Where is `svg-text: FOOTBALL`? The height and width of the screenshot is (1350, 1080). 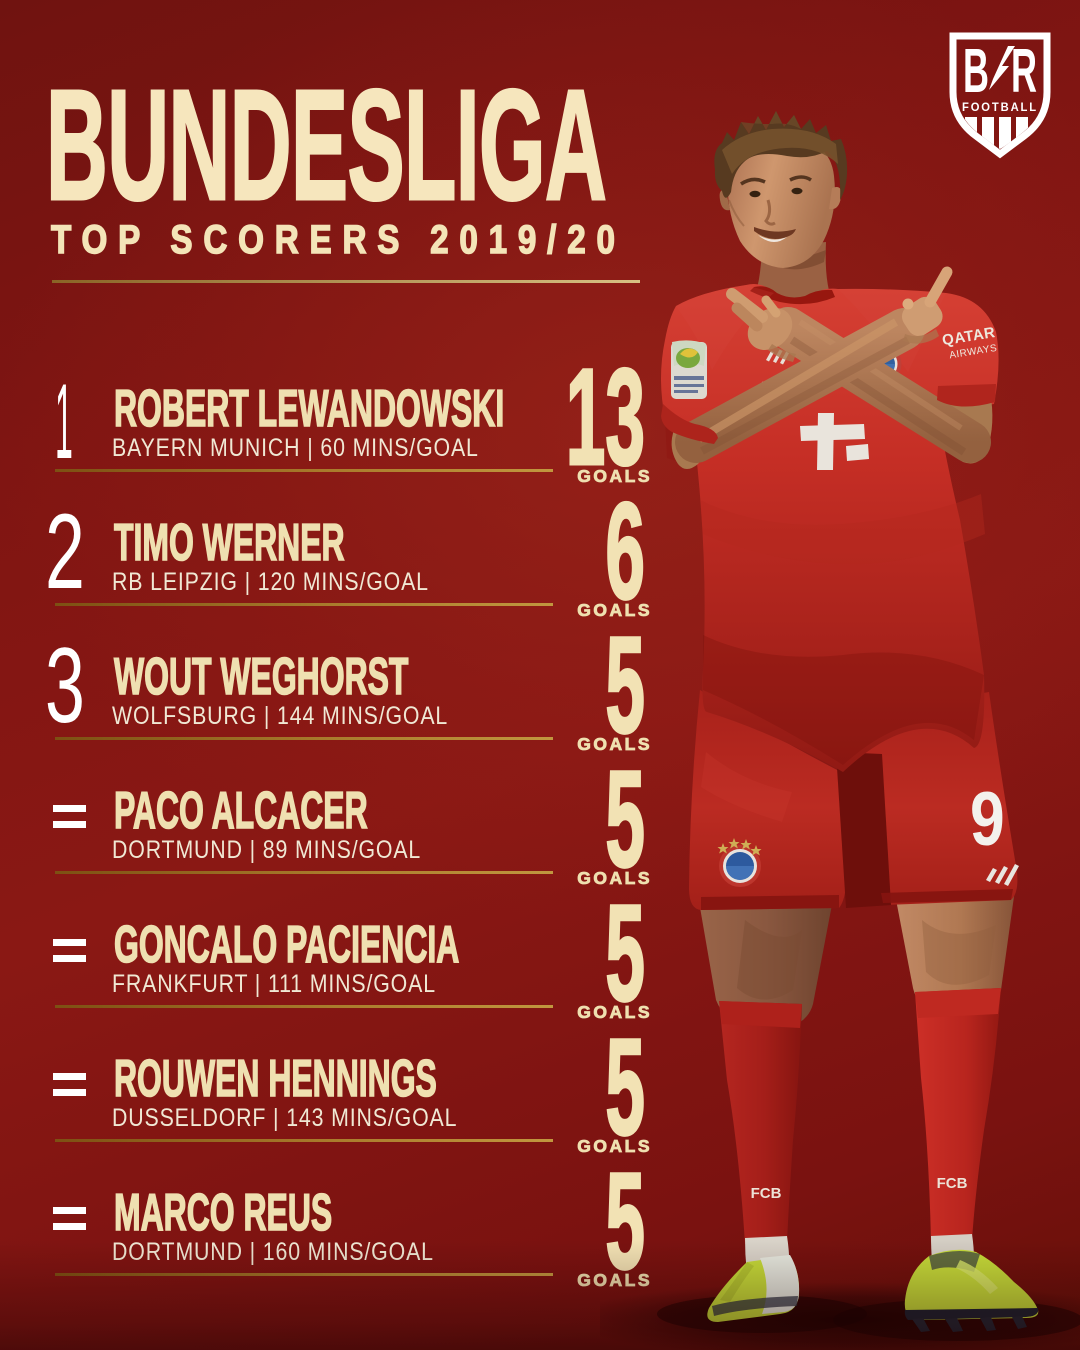 svg-text: FOOTBALL is located at coordinates (1000, 107).